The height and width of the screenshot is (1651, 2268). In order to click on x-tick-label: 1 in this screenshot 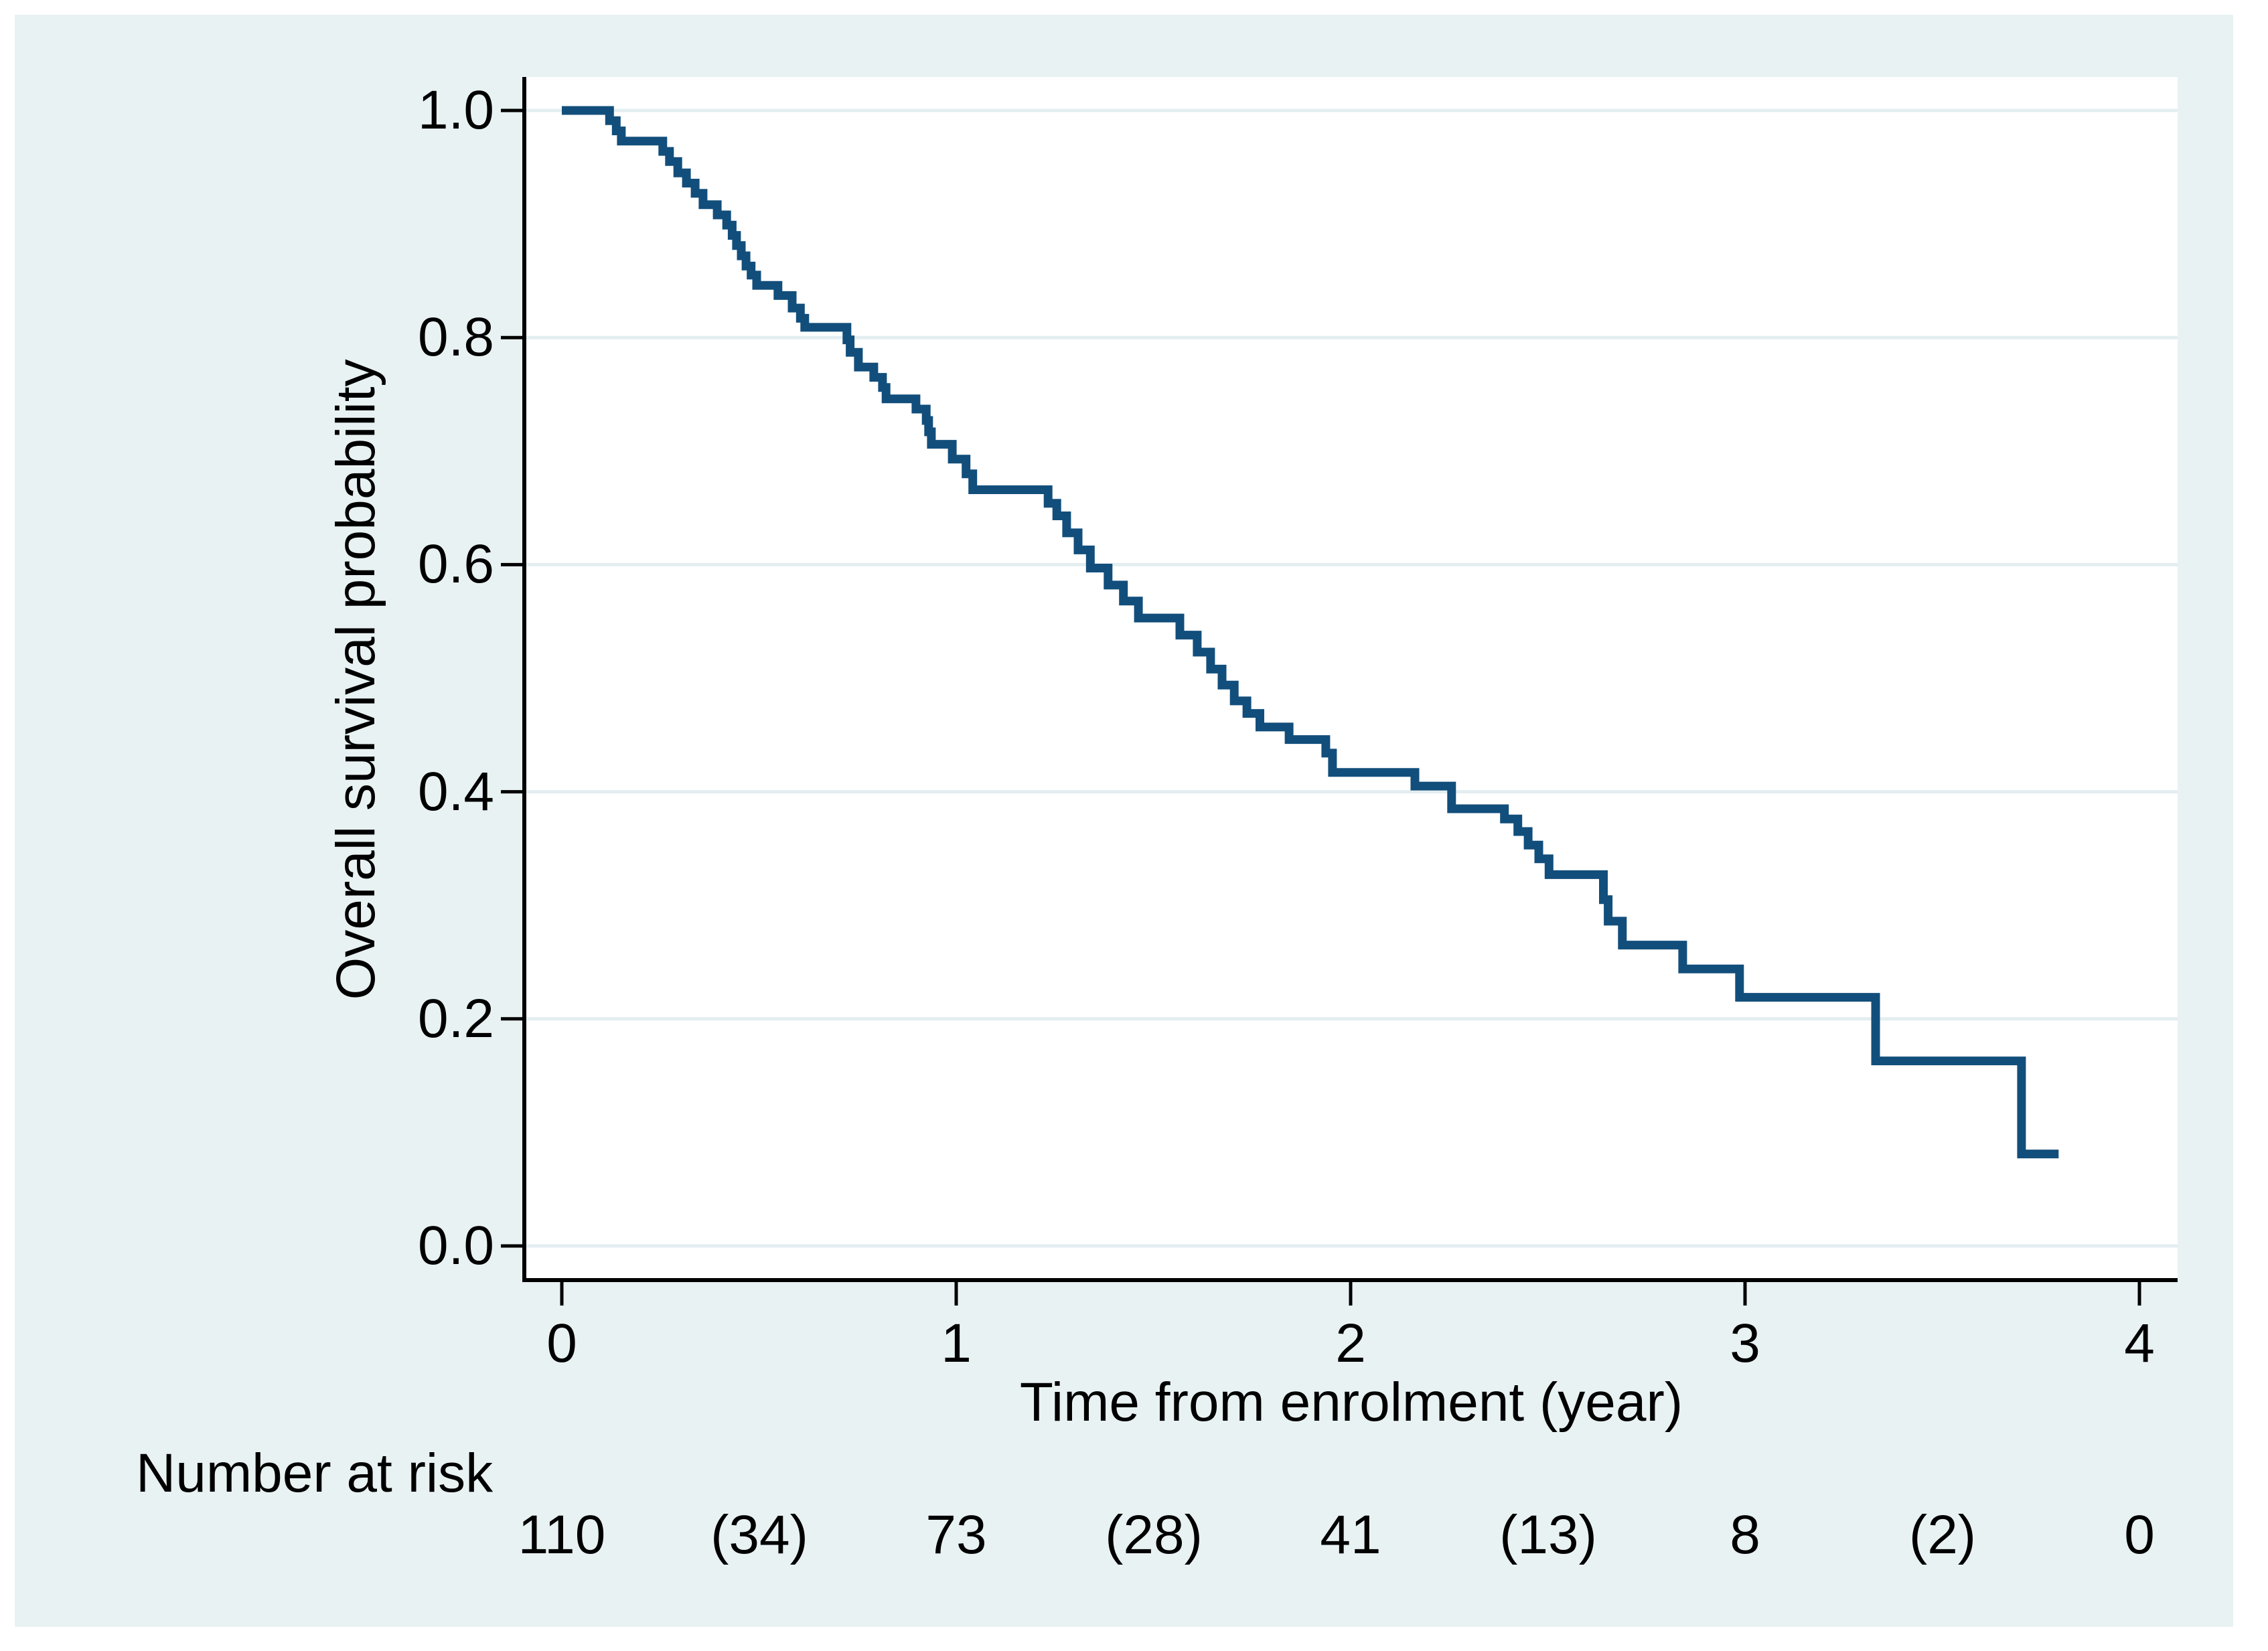, I will do `click(957, 1343)`.